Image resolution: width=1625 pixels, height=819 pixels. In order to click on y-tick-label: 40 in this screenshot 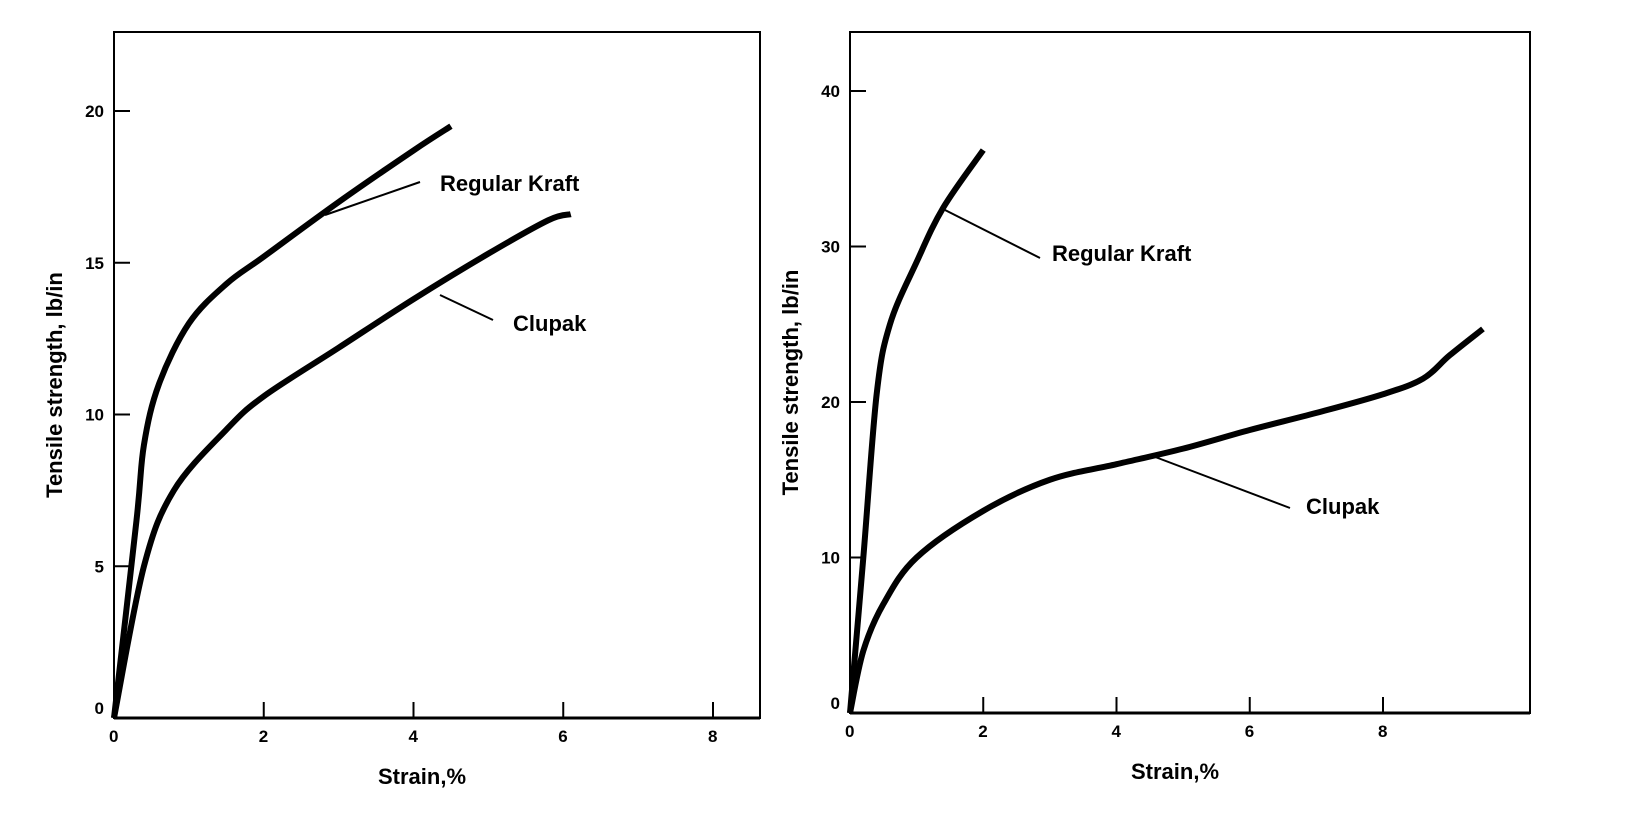, I will do `click(830, 91)`.